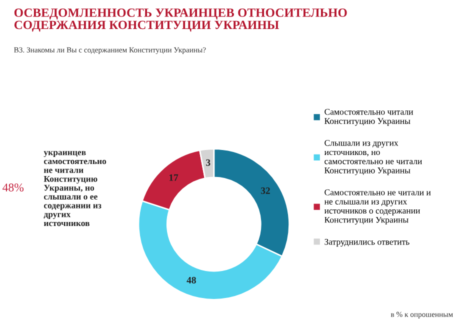 This screenshot has width=460, height=325. I want to click on chart-title: ОСВЕДОМЛЕННОСТЬ УКРАИНЦЕВ ОТНОСИТЕЛЬНО СОДЕРЖАНИЯ КОНСТИТУЦИИ УКРАИНЫ, so click(180, 20).